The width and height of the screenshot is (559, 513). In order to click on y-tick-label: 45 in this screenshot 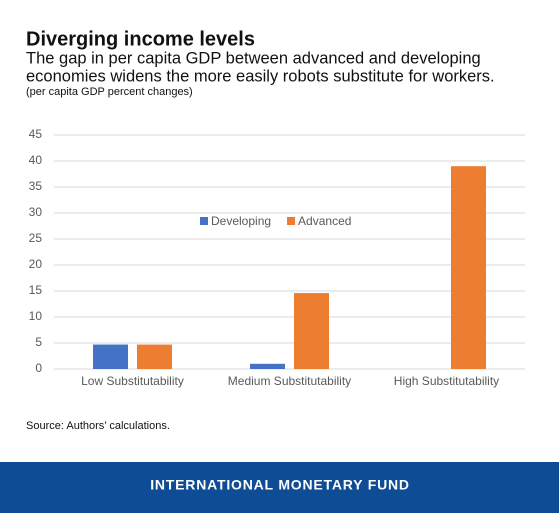, I will do `click(36, 134)`.